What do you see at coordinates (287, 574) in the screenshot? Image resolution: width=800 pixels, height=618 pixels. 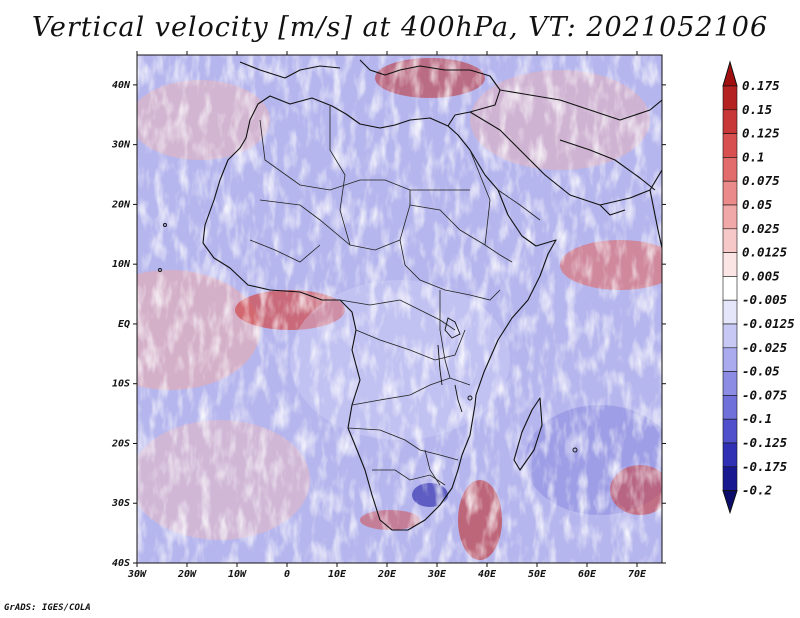 I see `lon-tick-label: 0` at bounding box center [287, 574].